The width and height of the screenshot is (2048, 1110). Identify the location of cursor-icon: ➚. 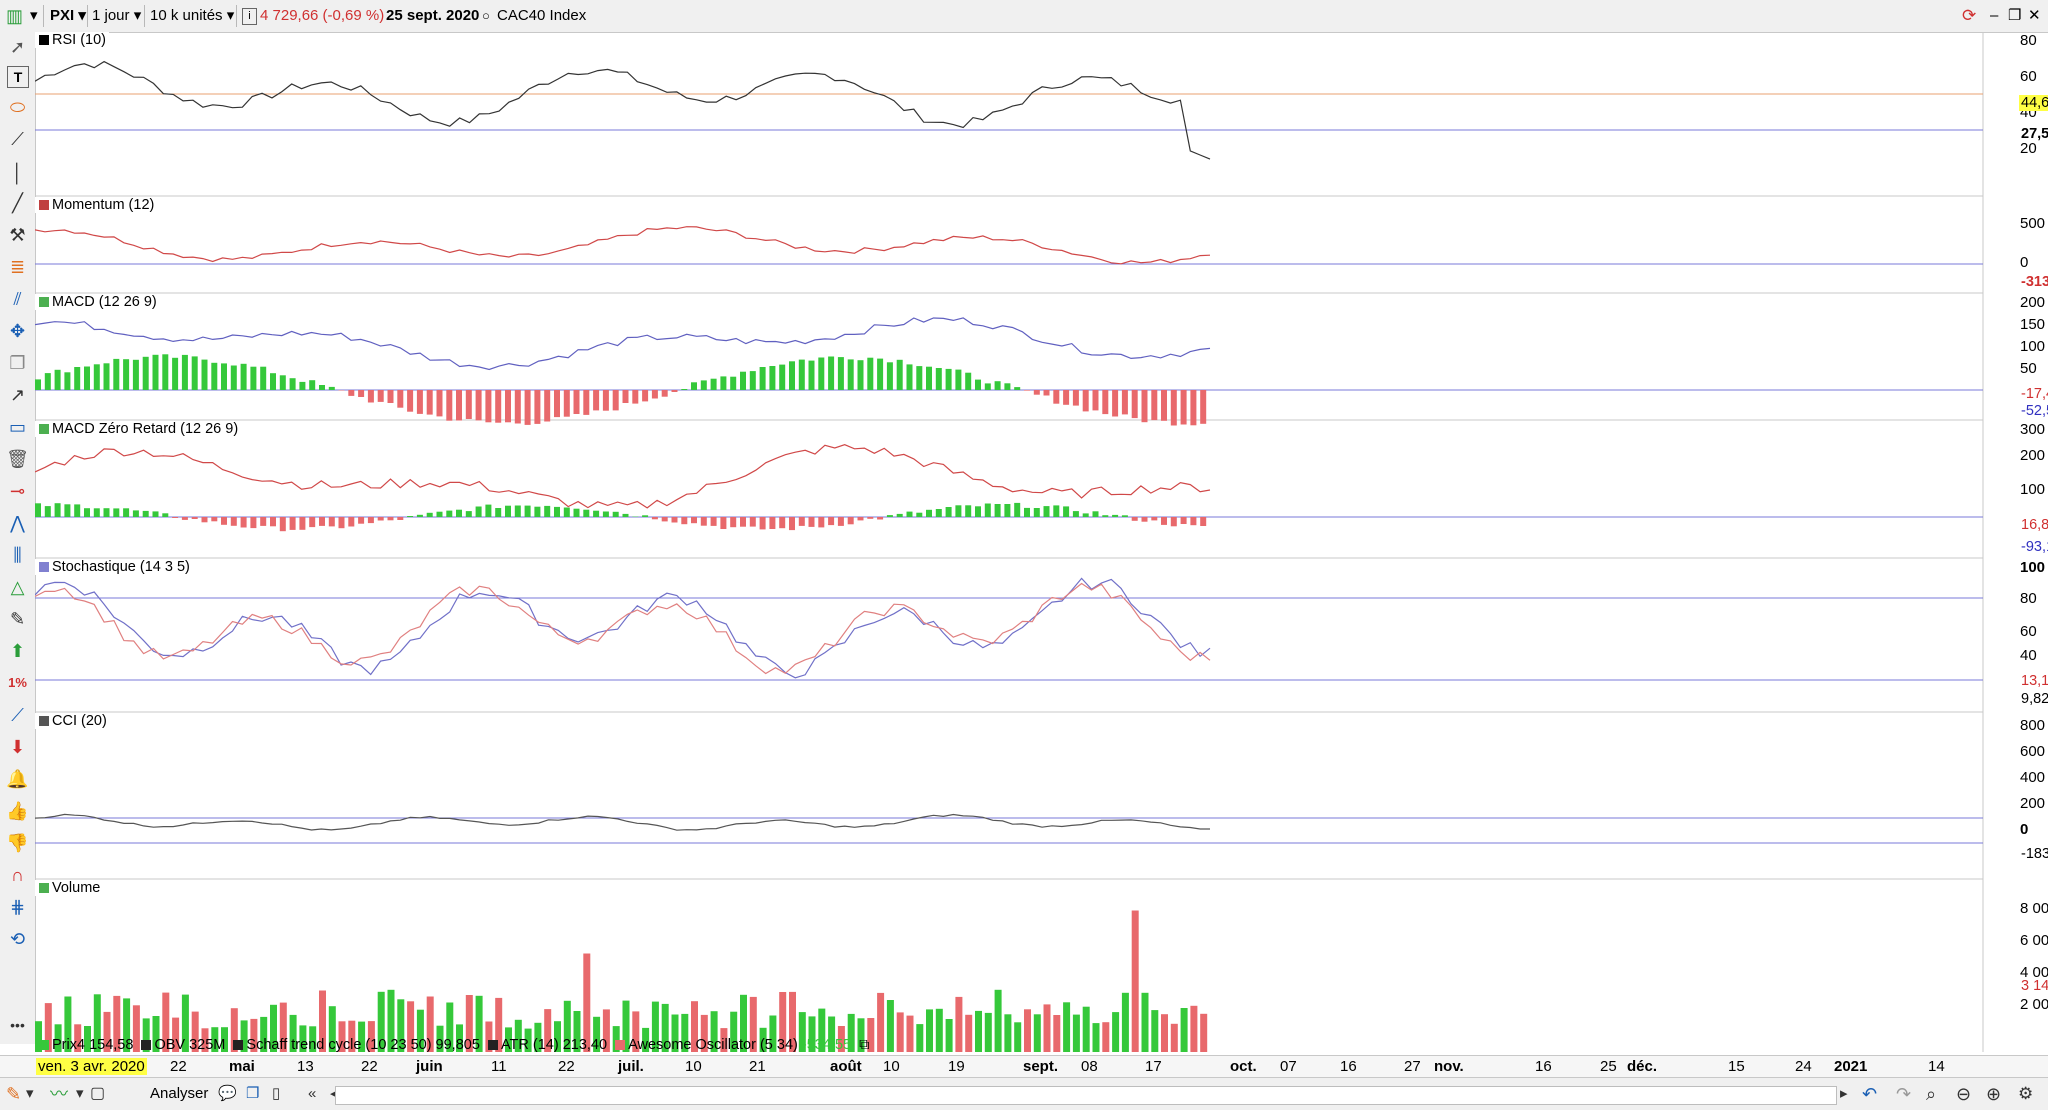
(17, 47).